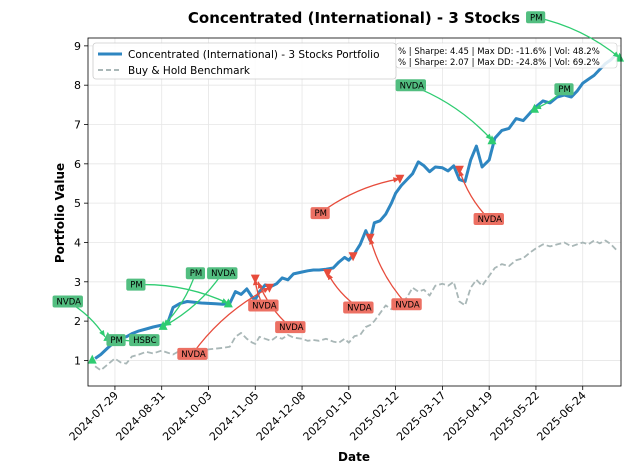 Image resolution: width=629 pixels, height=472 pixels. Describe the element at coordinates (515, 416) in the screenshot. I see `x-tick-label: 2025-05-22` at that location.